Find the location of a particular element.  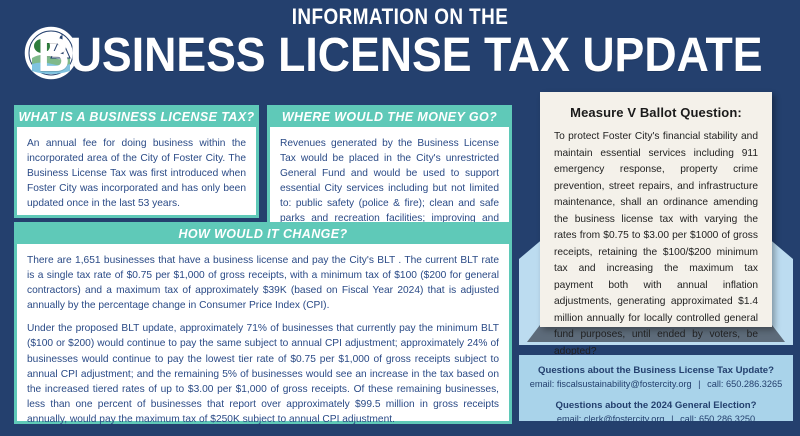

city-of-foster-city-seal-icon is located at coordinates (51, 53).